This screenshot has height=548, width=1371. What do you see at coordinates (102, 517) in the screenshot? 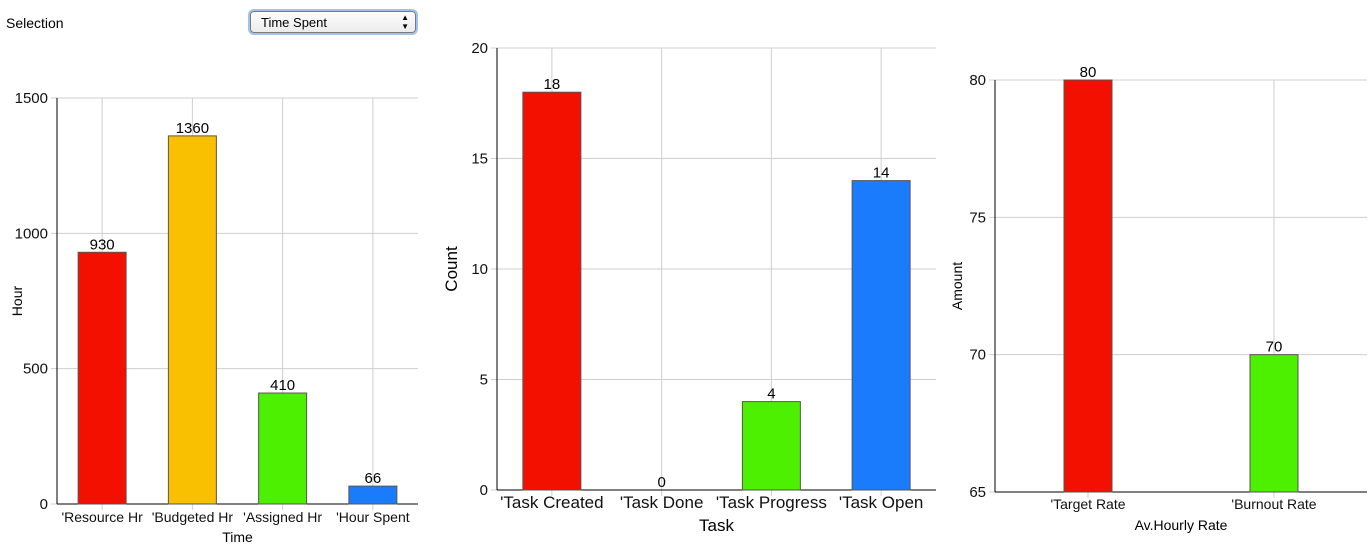
I see `x-tick-label: 'Resource Hr` at bounding box center [102, 517].